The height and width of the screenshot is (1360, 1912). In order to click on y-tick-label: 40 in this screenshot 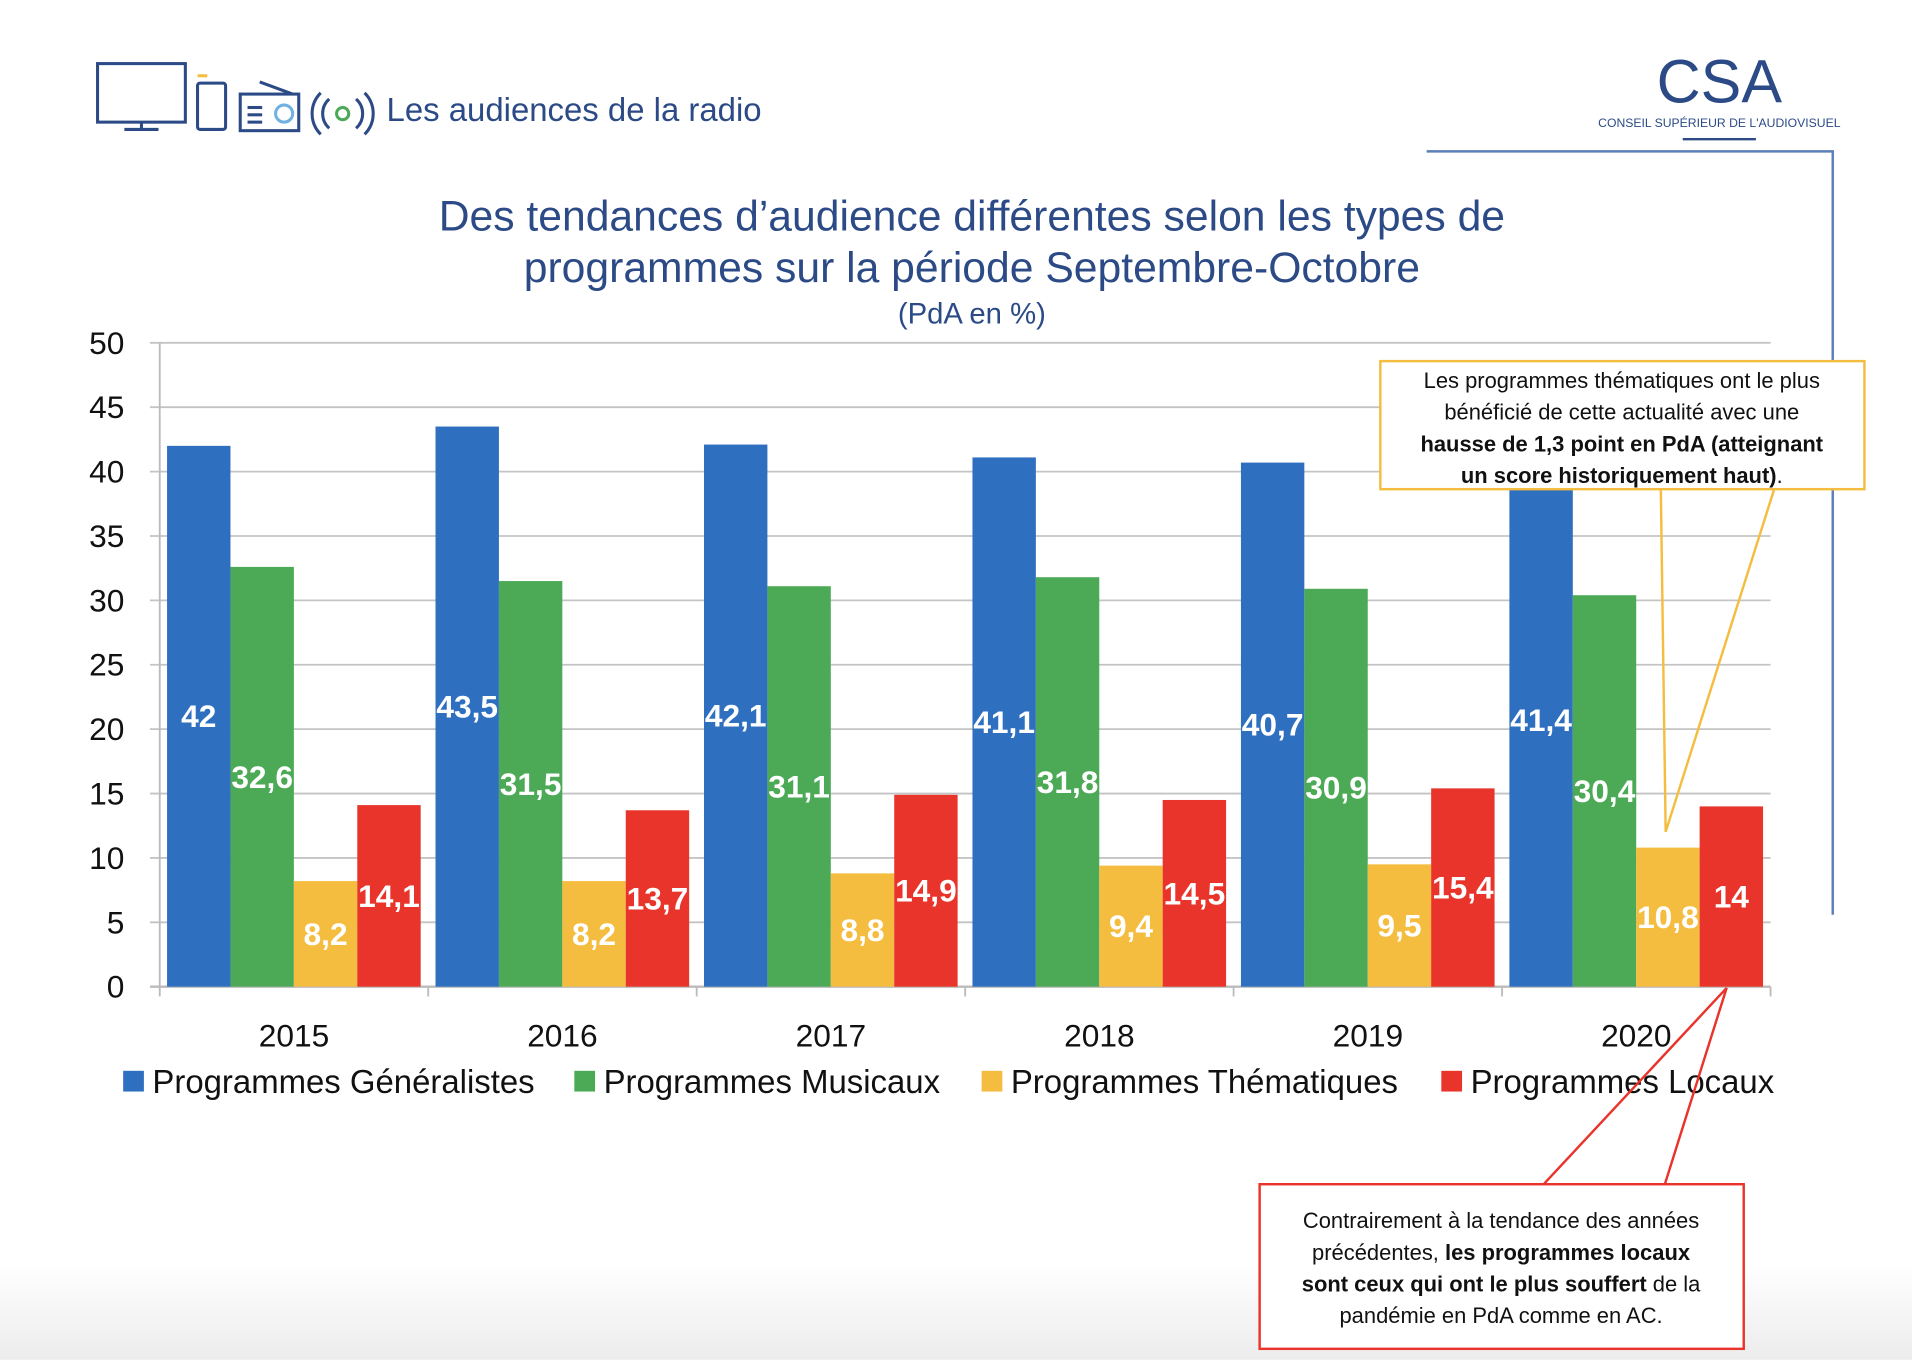, I will do `click(106, 472)`.